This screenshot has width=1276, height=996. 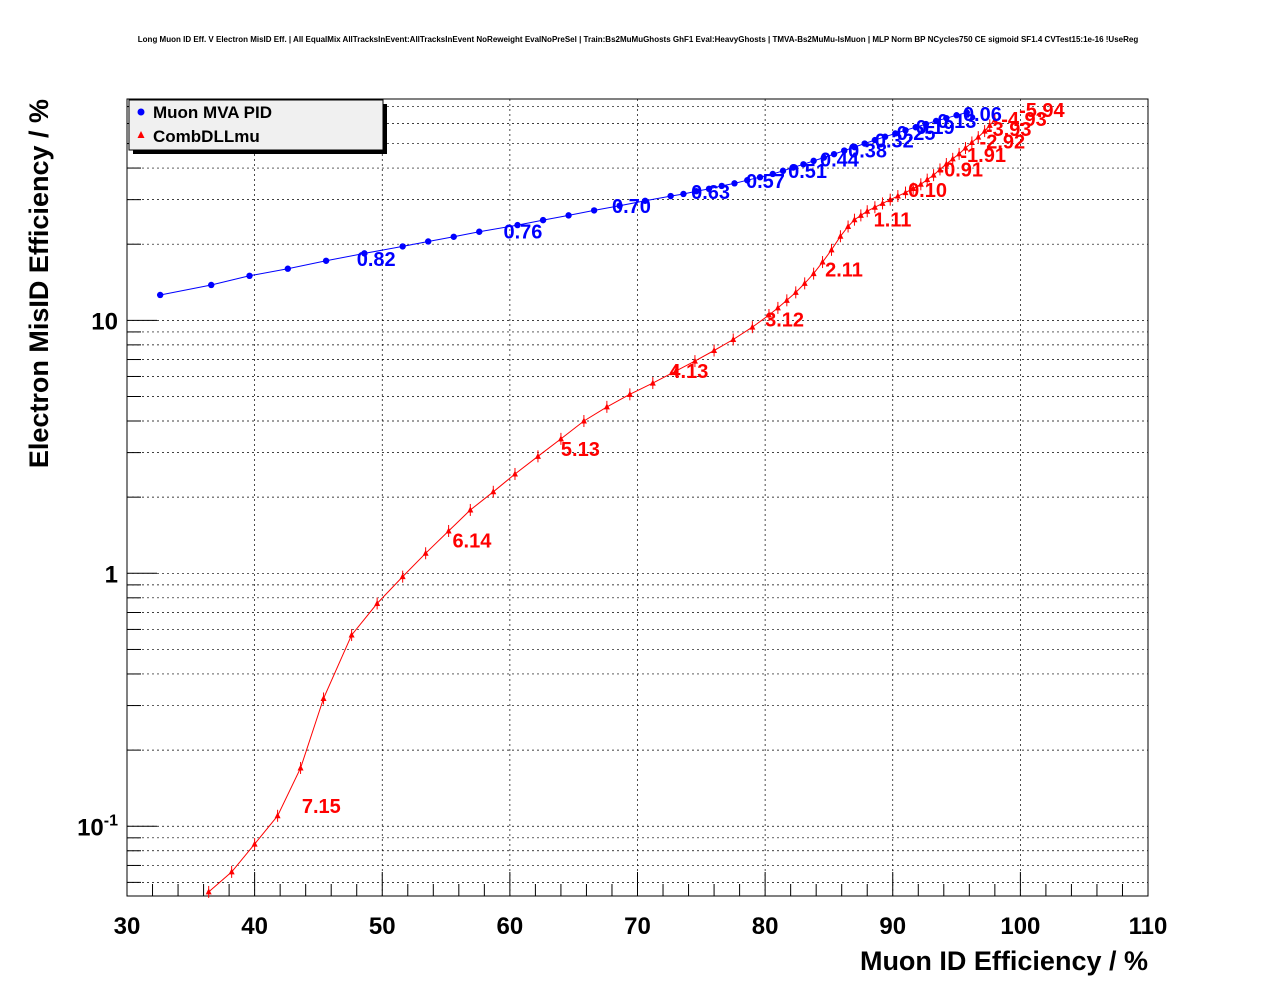 What do you see at coordinates (867, 151) in the screenshot?
I see `point-label: 0.38` at bounding box center [867, 151].